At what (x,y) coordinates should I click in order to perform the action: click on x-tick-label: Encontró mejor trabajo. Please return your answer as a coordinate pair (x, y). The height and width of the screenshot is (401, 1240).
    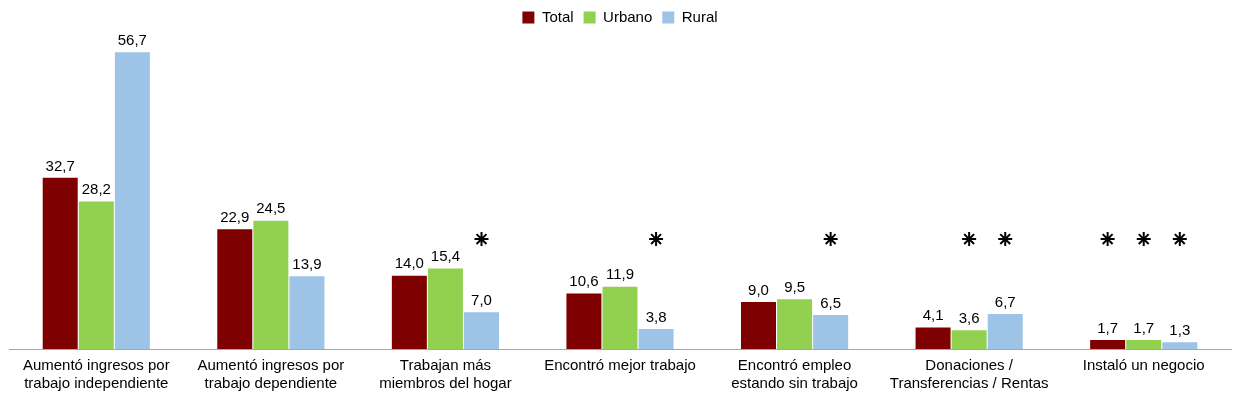
    Looking at the image, I should click on (620, 365).